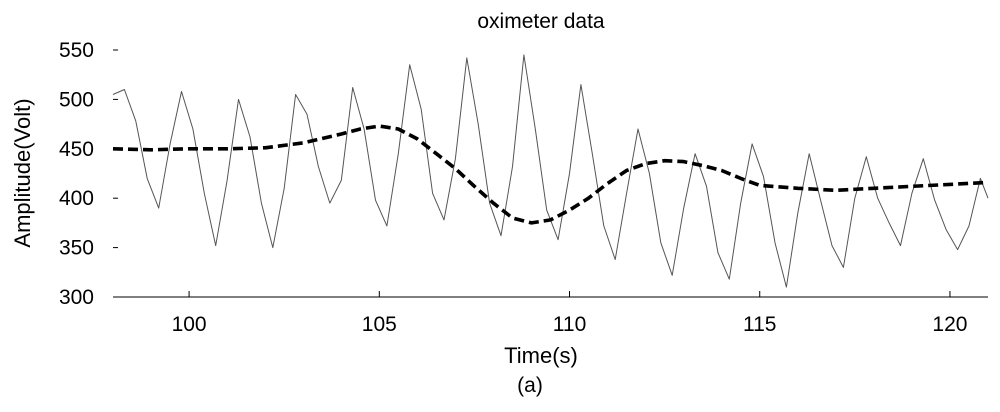  Describe the element at coordinates (949, 324) in the screenshot. I see `x-tick-label: 120` at that location.